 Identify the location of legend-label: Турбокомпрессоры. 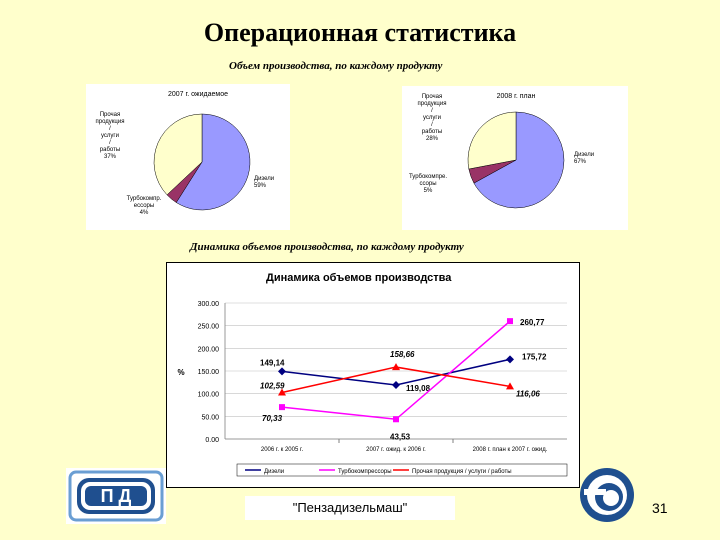
(365, 472).